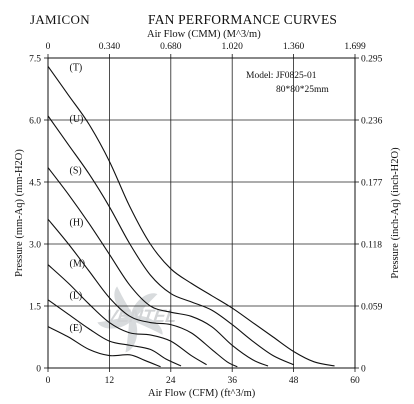 Image resolution: width=414 pixels, height=404 pixels. Describe the element at coordinates (355, 47) in the screenshot. I see `top-tick-label: 1.699` at that location.